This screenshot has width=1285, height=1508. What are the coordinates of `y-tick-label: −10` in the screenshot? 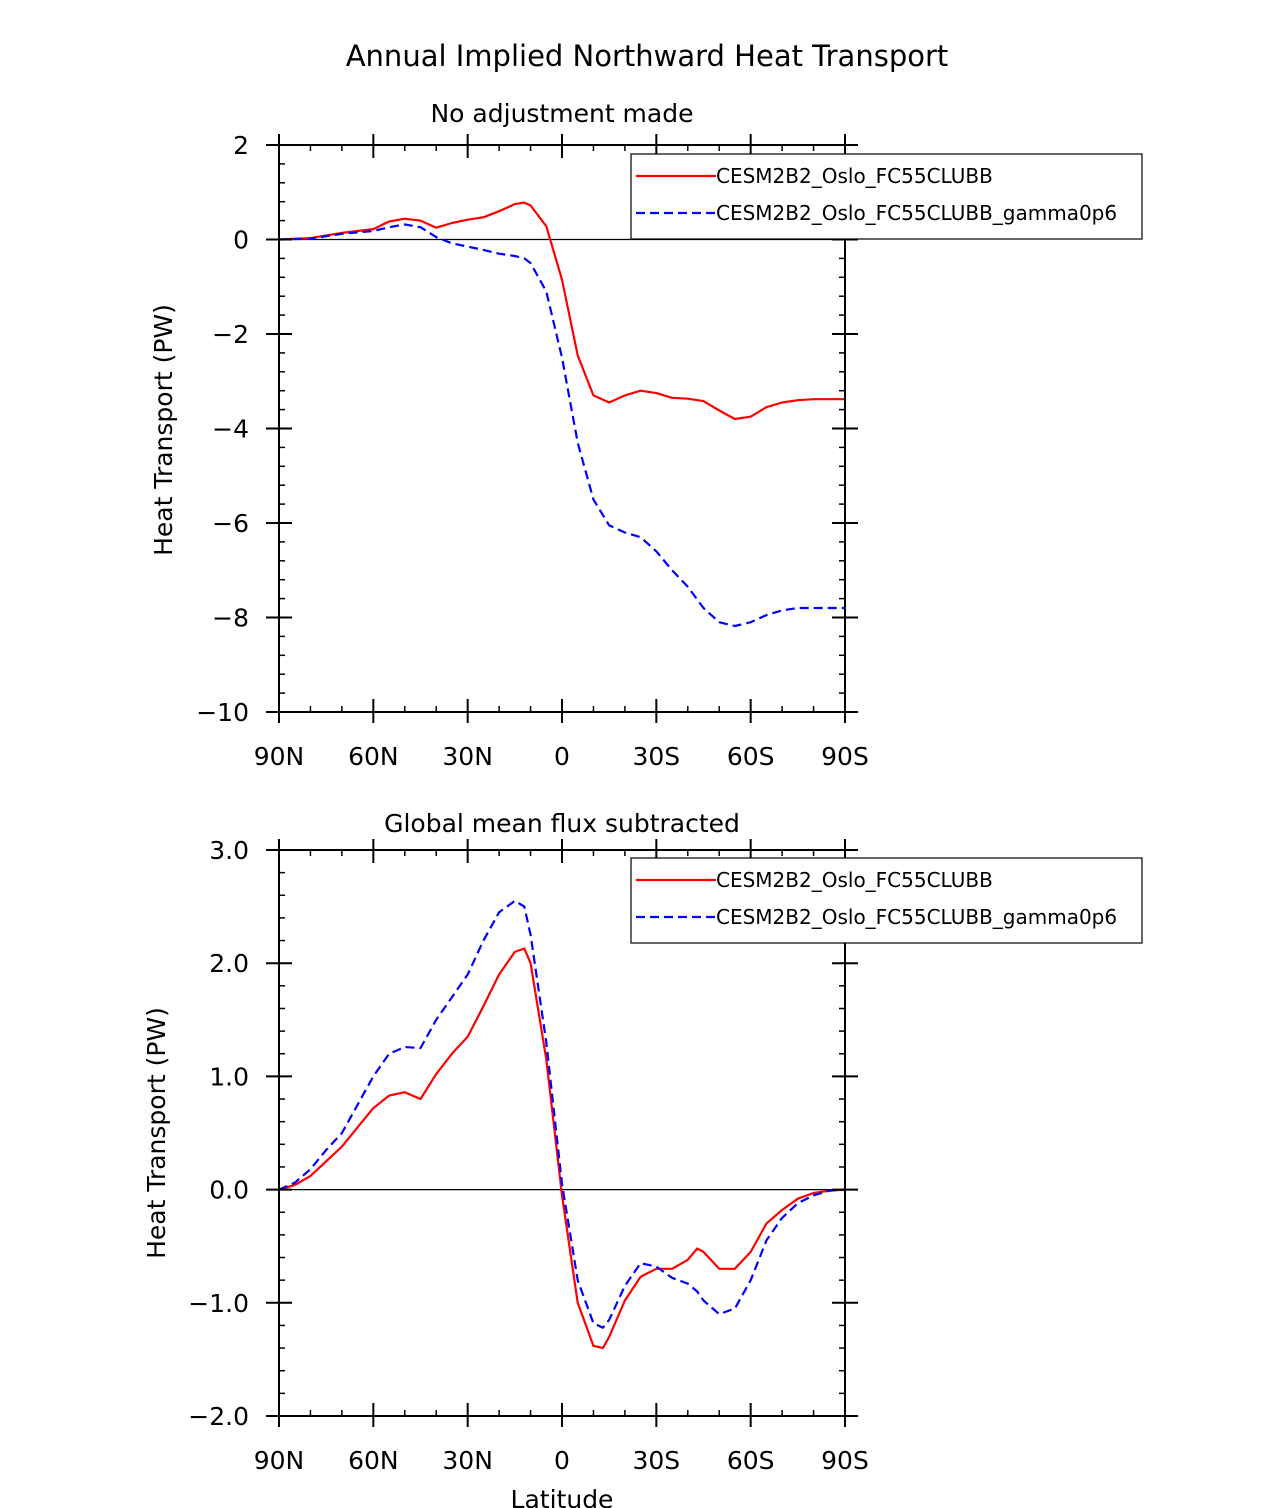 It's located at (222, 712).